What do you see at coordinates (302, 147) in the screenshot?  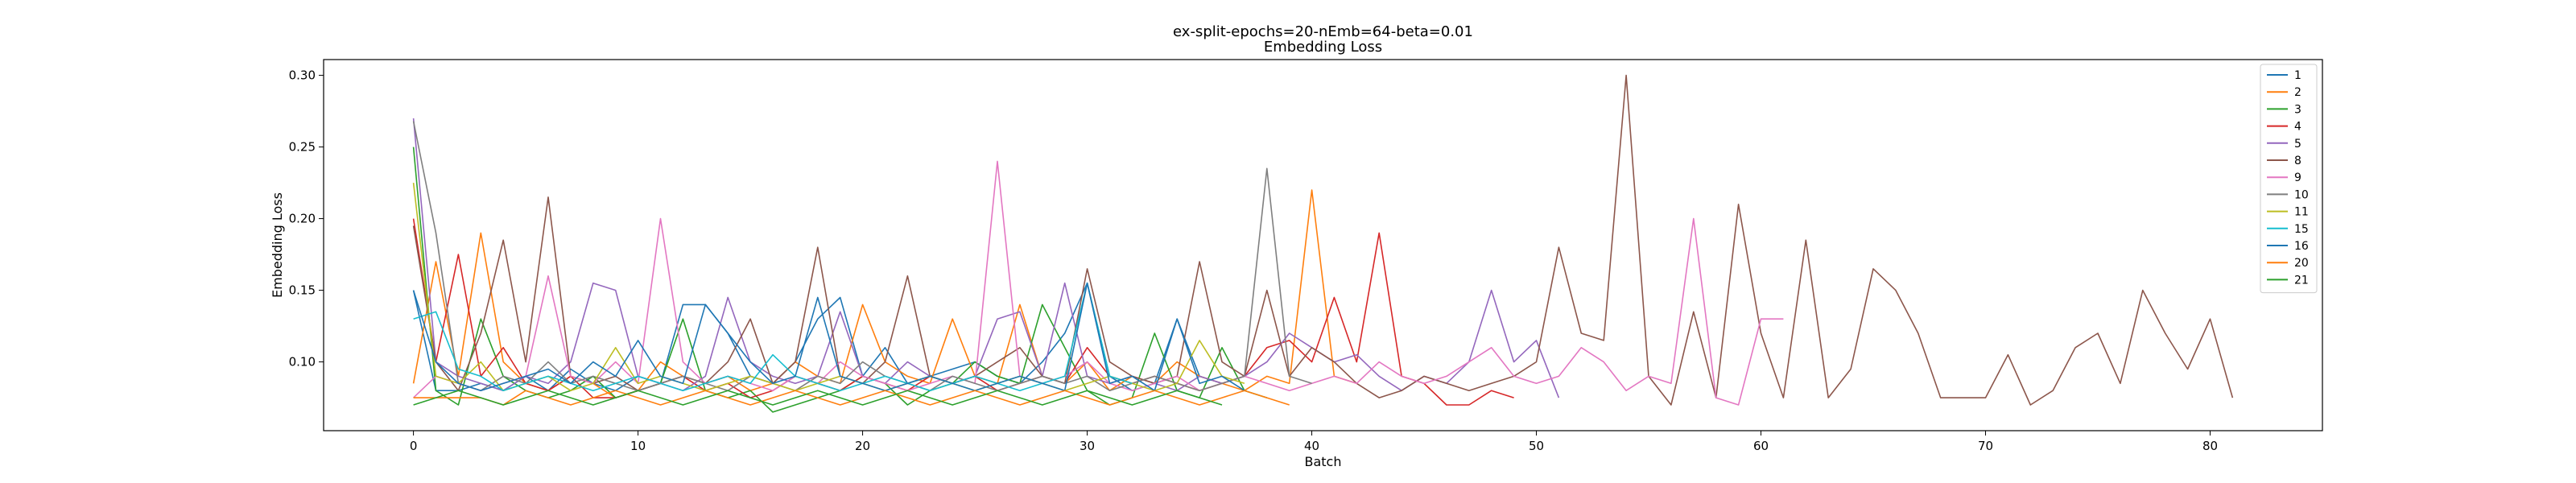 I see `y-tick-label: 0.25` at bounding box center [302, 147].